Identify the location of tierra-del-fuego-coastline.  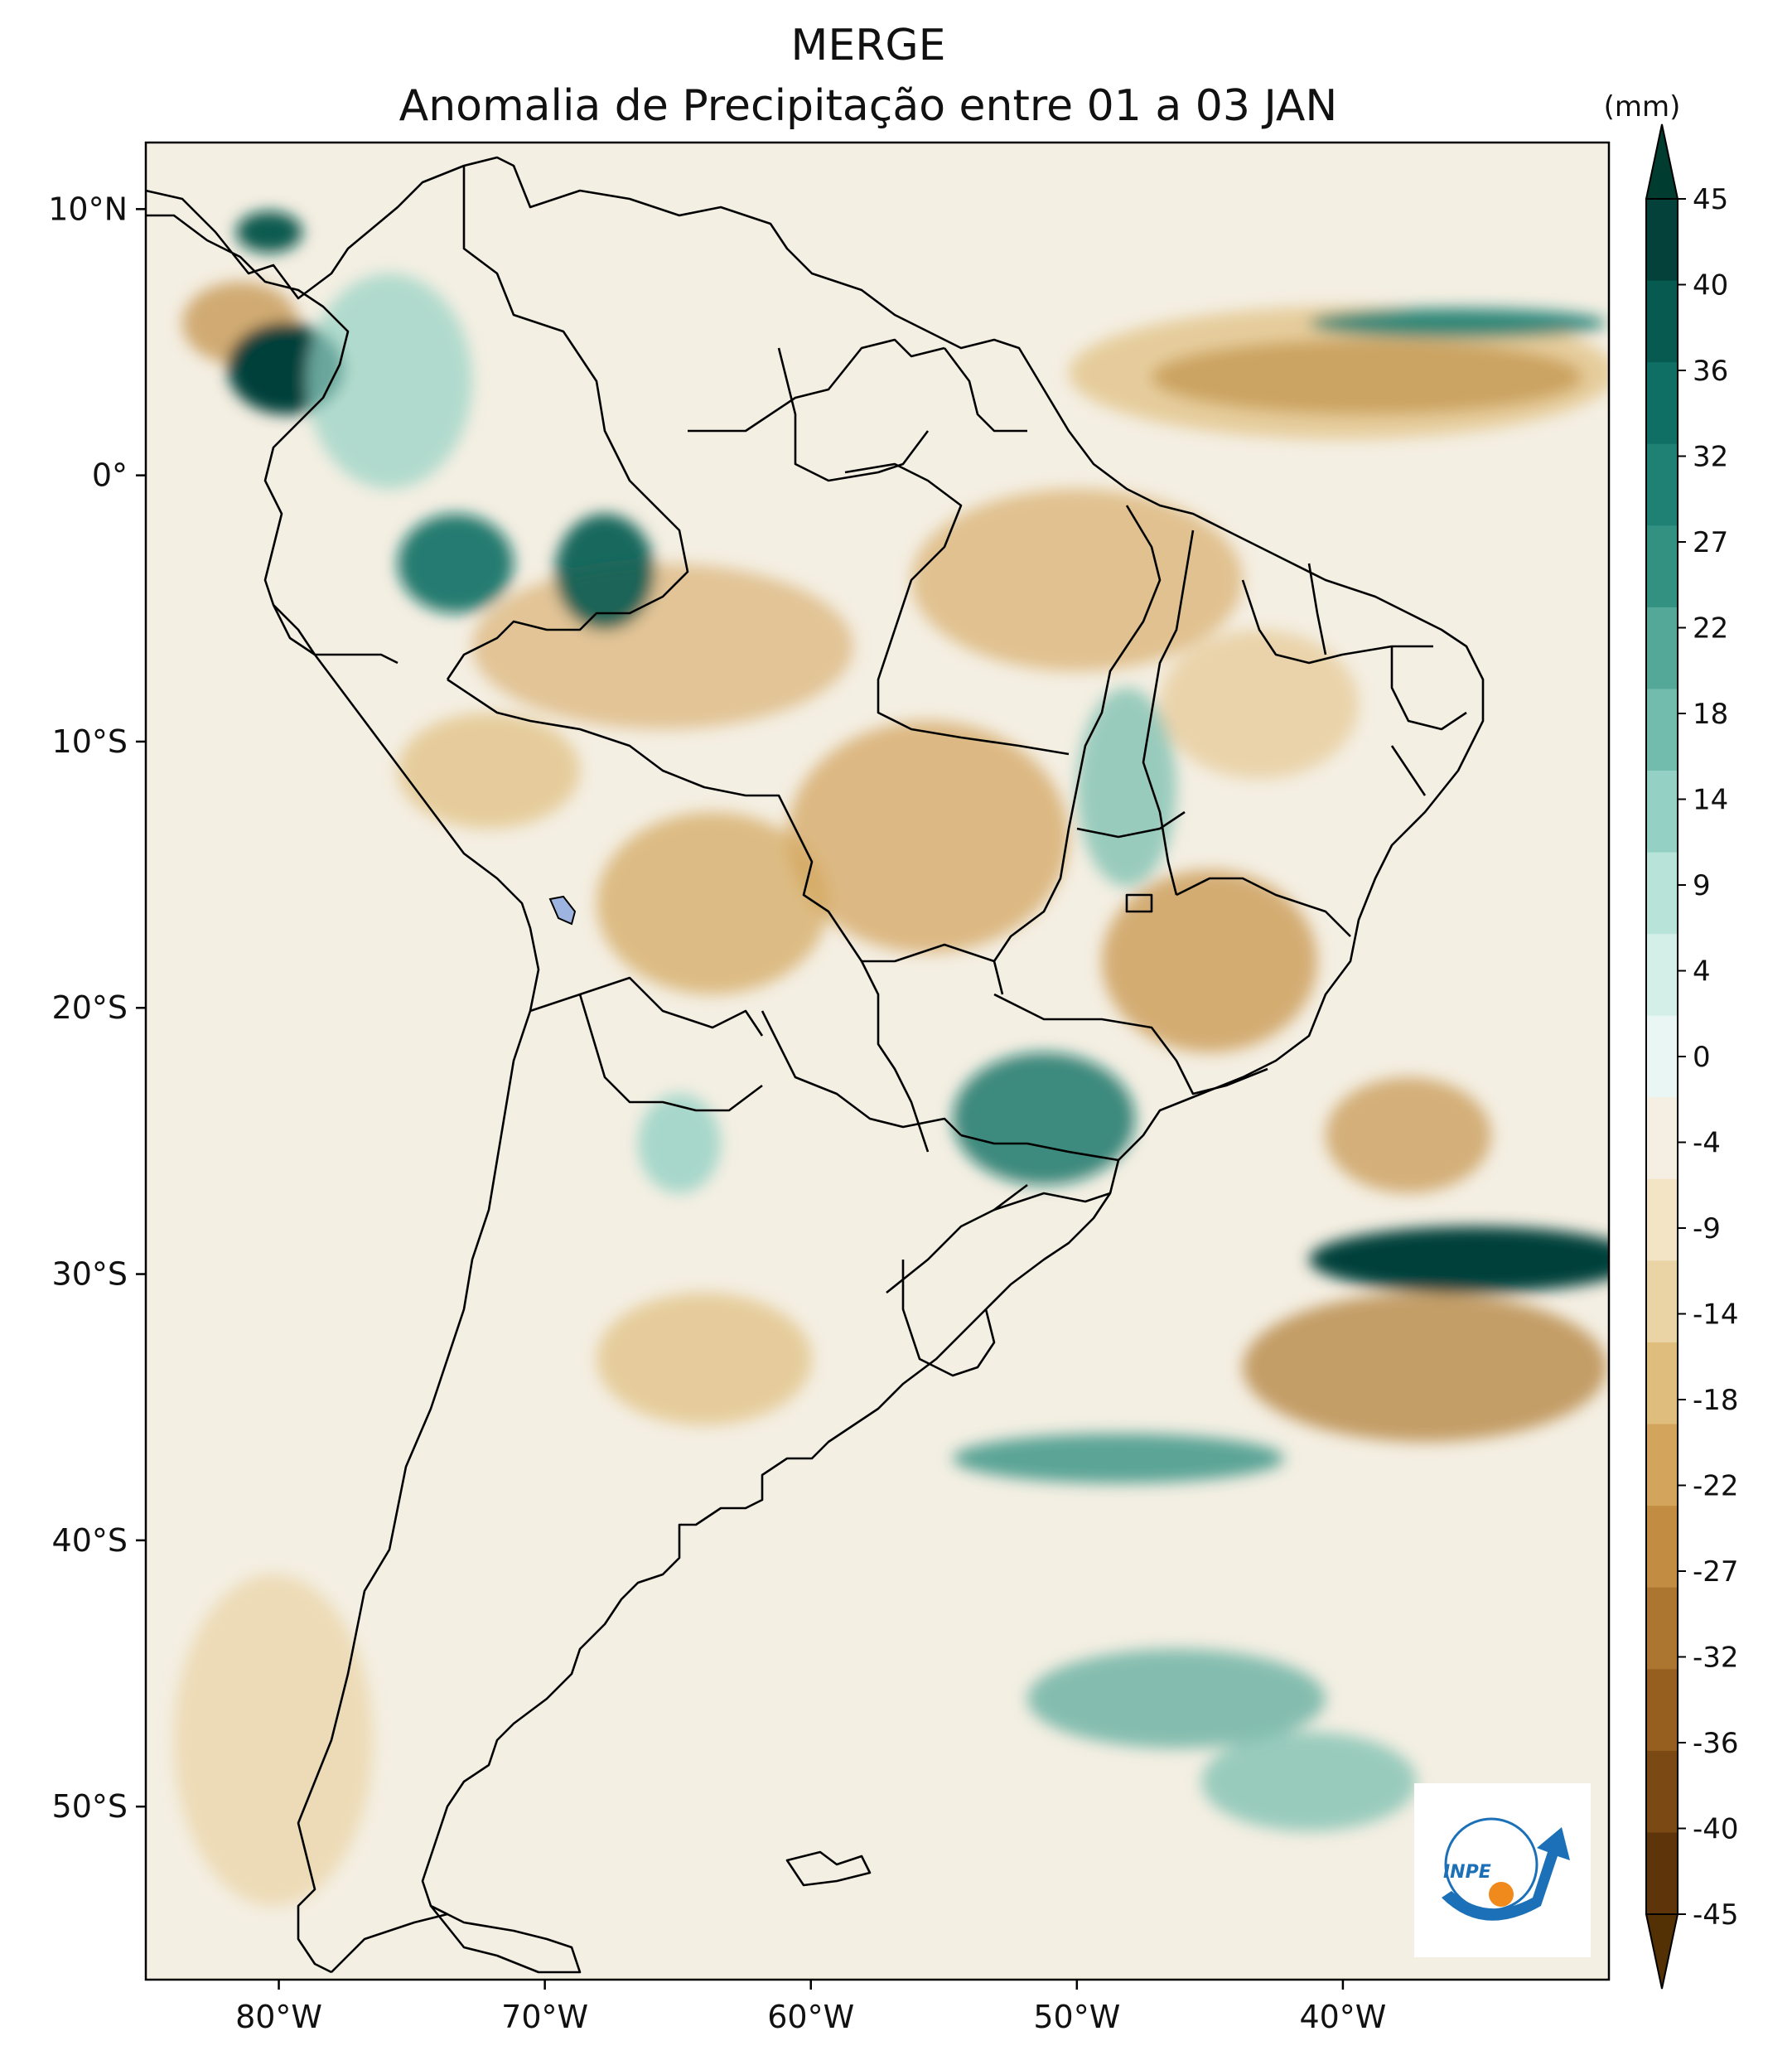
(505, 1939).